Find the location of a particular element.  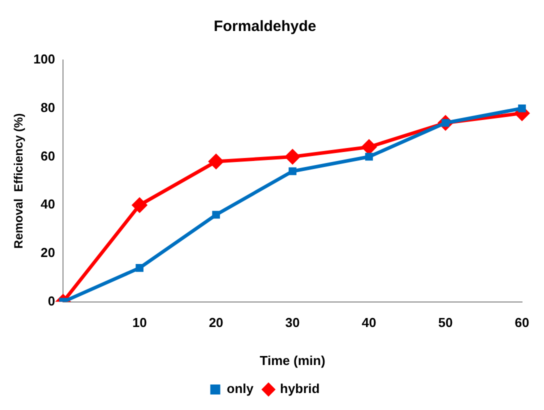

y-tick-label: 100 is located at coordinates (44, 59).